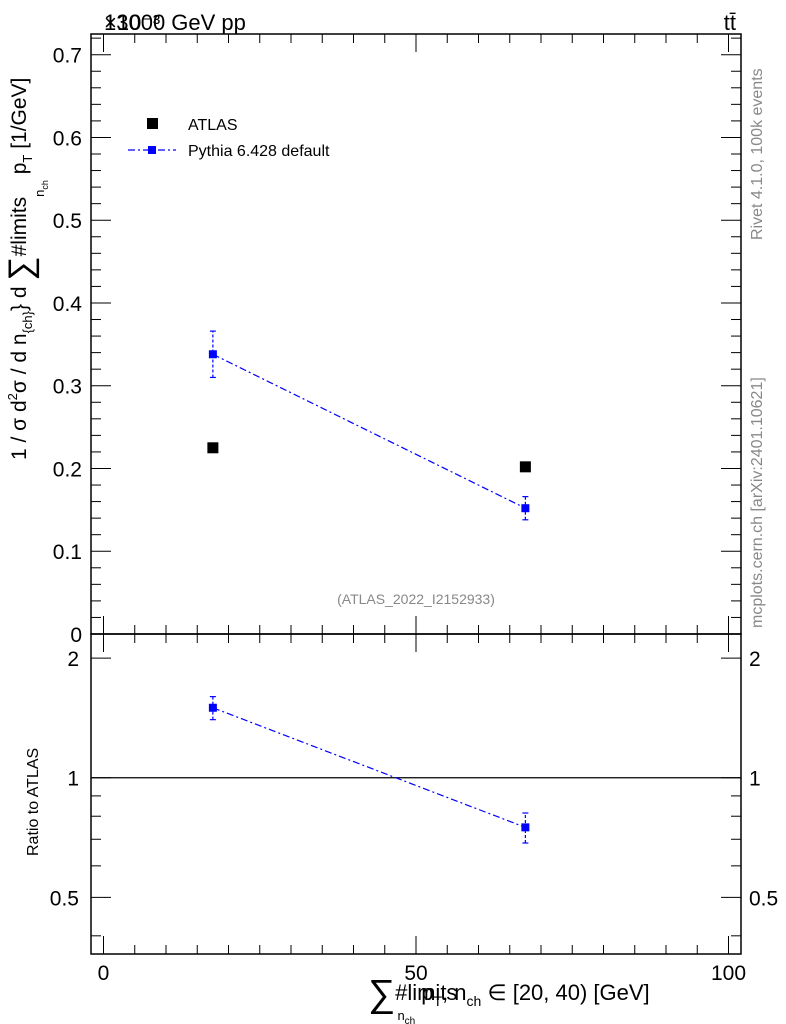  Describe the element at coordinates (175, 22) in the screenshot. I see `header-left-title: 13000 GeV pp` at that location.